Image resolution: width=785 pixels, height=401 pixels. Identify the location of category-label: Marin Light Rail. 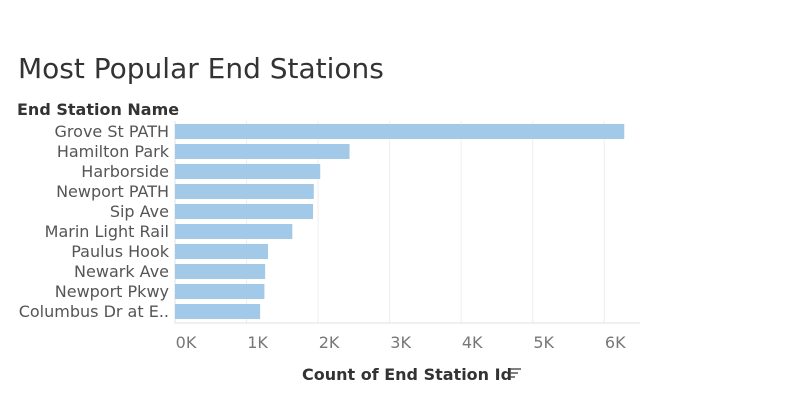
(107, 231).